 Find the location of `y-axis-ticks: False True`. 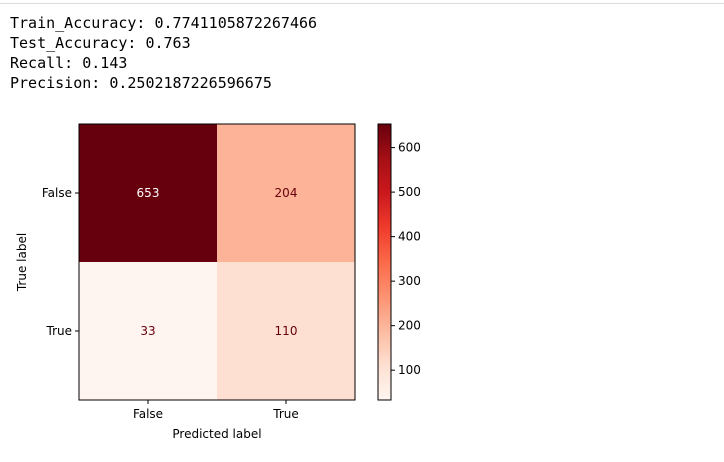

y-axis-ticks: False True is located at coordinates (60, 262).